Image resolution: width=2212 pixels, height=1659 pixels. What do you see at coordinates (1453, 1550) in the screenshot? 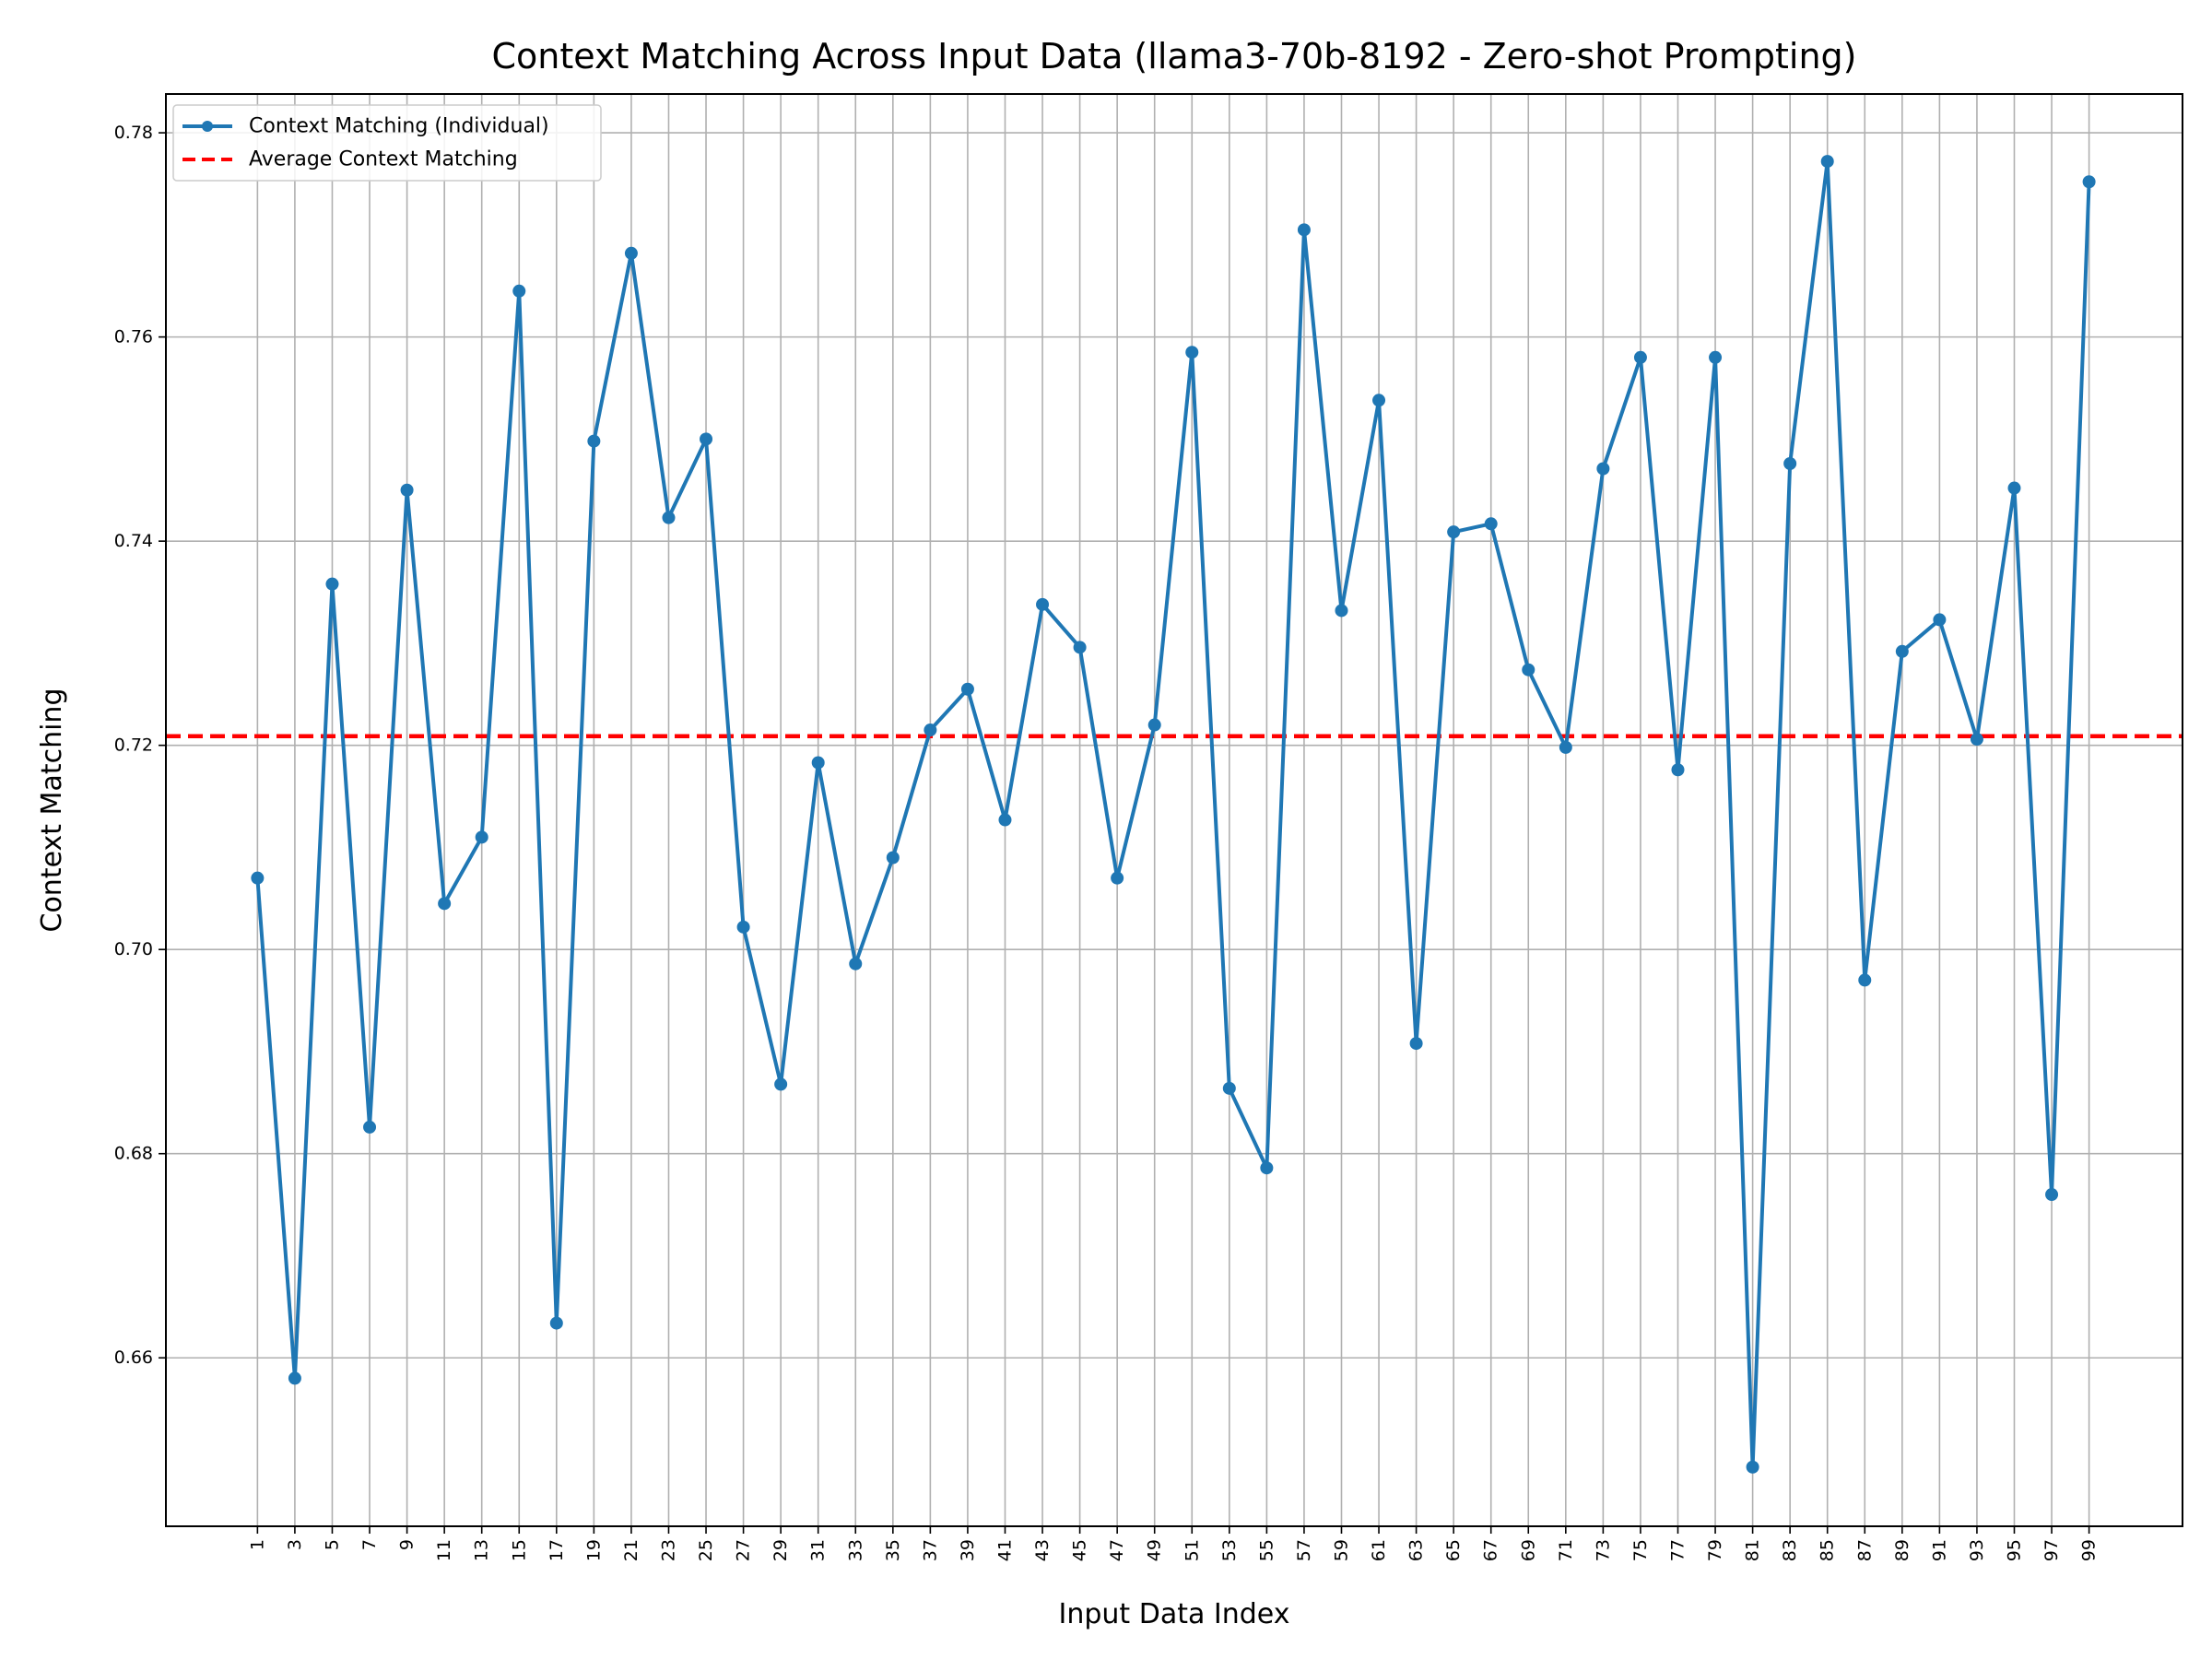
I see `x-tick-label: 65` at bounding box center [1453, 1550].